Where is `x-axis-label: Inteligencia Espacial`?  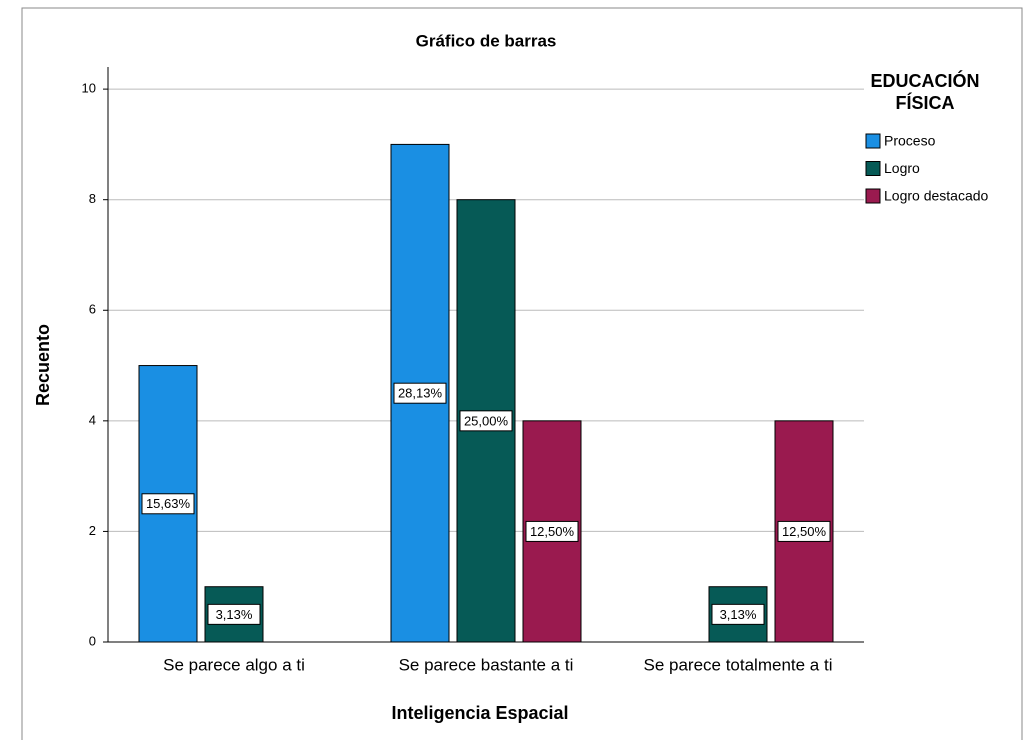
x-axis-label: Inteligencia Espacial is located at coordinates (479, 713).